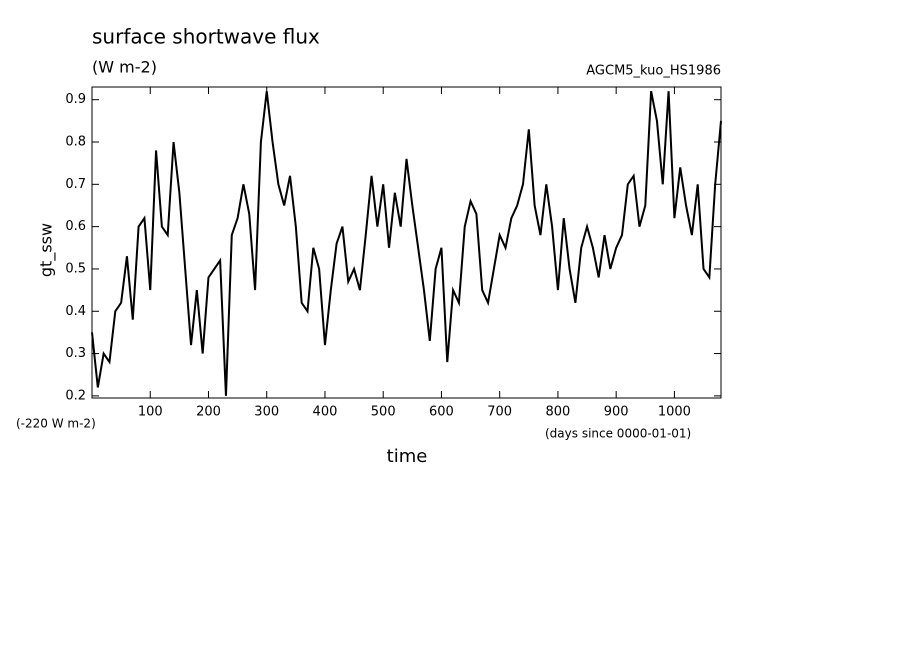 Image resolution: width=904 pixels, height=654 pixels. Describe the element at coordinates (75, 184) in the screenshot. I see `y-tick-label: 0.7` at that location.